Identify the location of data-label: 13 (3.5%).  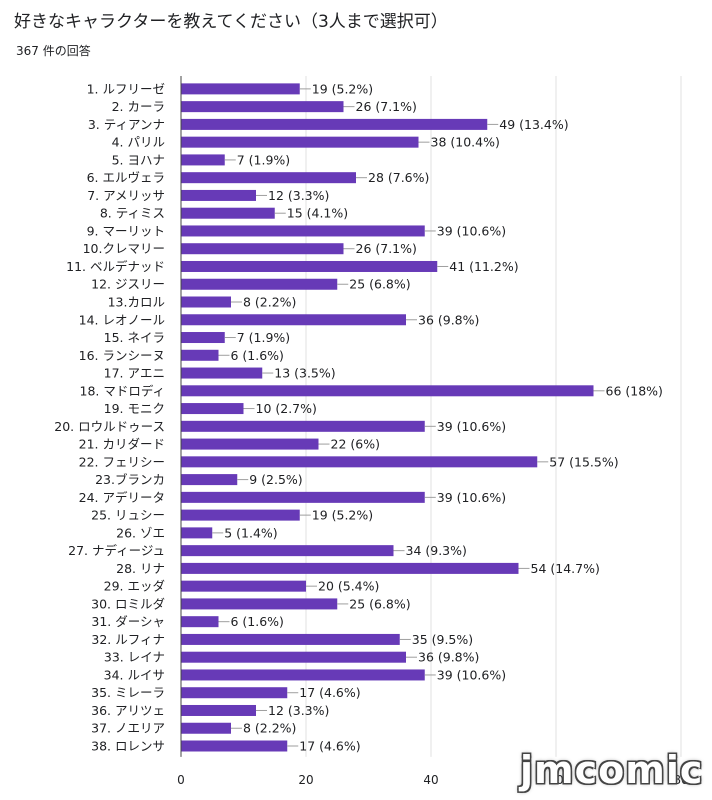
(304, 373).